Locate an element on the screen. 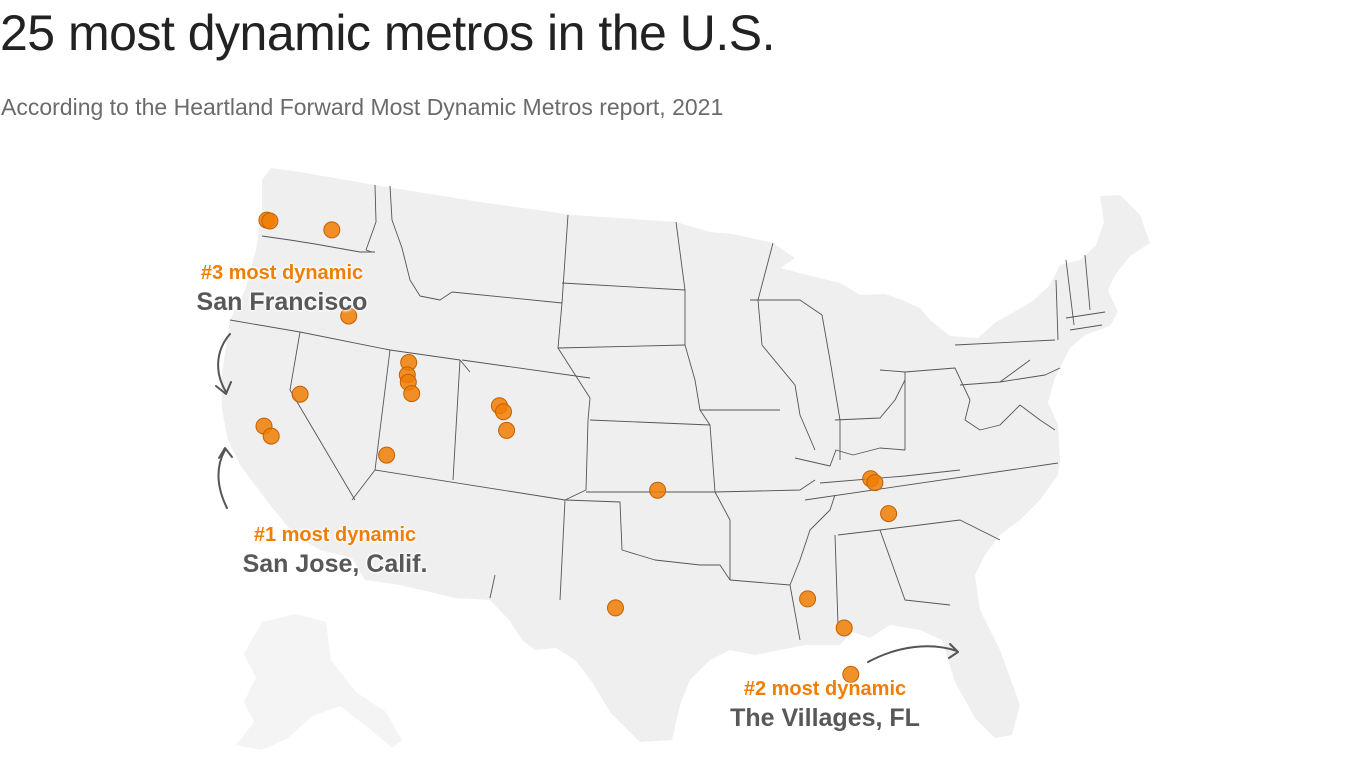  callout-rank: #2 most dynamic is located at coordinates (825, 689).